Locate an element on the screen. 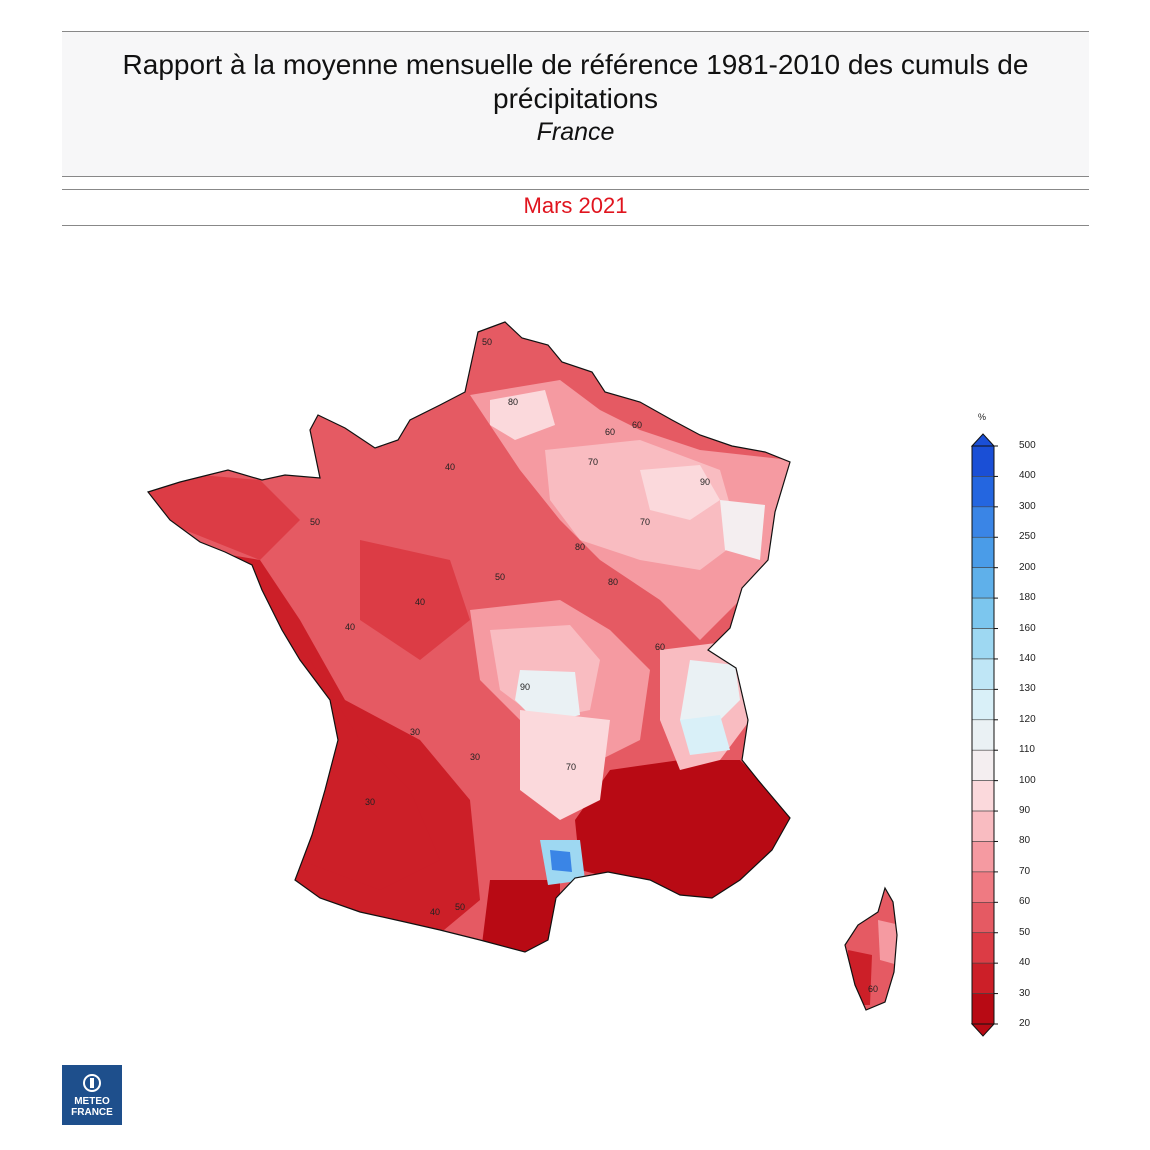 The width and height of the screenshot is (1150, 1150). legend-tick-label: 80 is located at coordinates (1025, 841).